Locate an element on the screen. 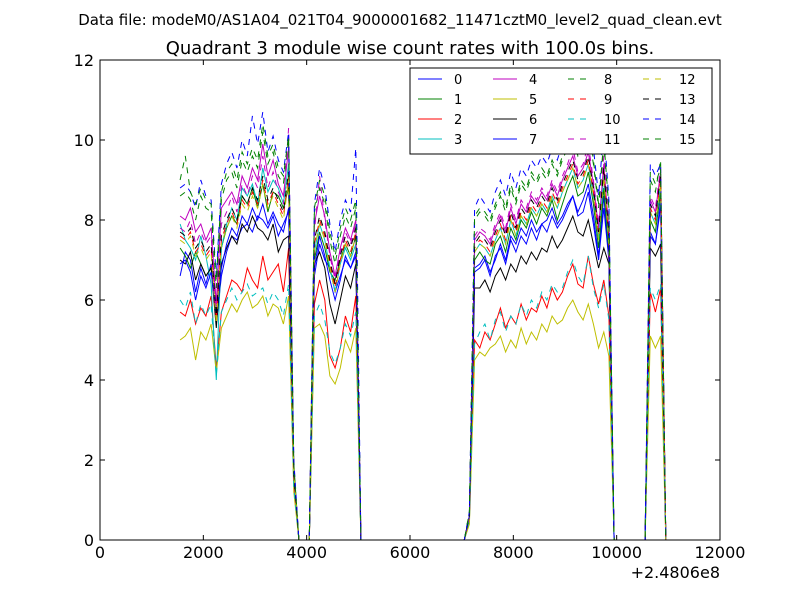 The height and width of the screenshot is (600, 800). legend-label-7: 7 is located at coordinates (533, 140).